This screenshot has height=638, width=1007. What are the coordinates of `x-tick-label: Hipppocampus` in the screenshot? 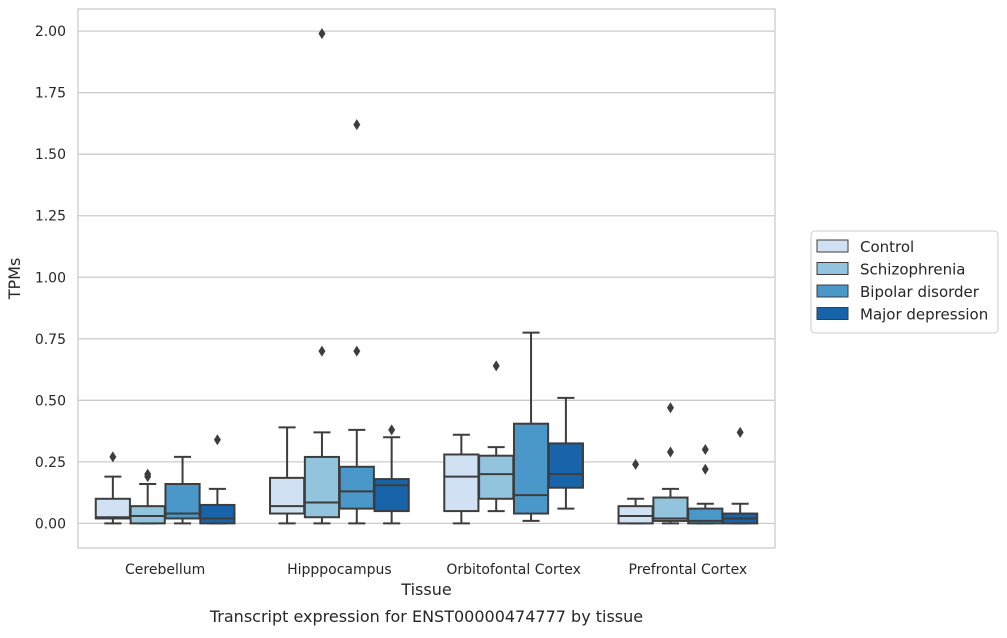 It's located at (339, 570).